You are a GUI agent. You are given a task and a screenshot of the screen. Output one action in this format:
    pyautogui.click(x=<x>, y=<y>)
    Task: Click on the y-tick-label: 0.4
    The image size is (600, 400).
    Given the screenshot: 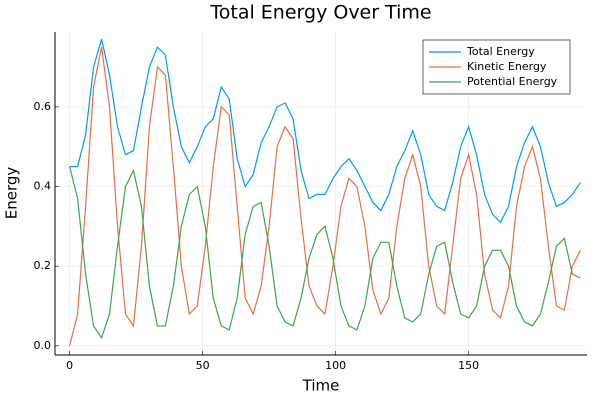 What is the action you would take?
    pyautogui.click(x=43, y=186)
    